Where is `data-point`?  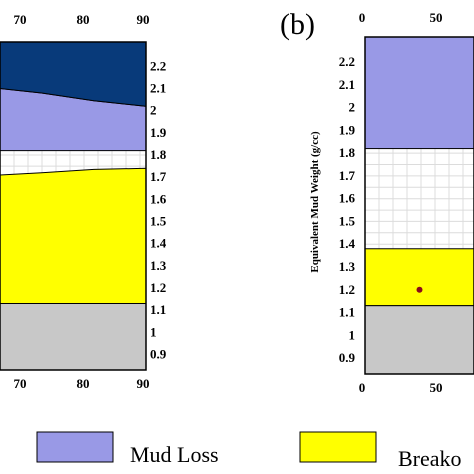 data-point is located at coordinates (419, 289).